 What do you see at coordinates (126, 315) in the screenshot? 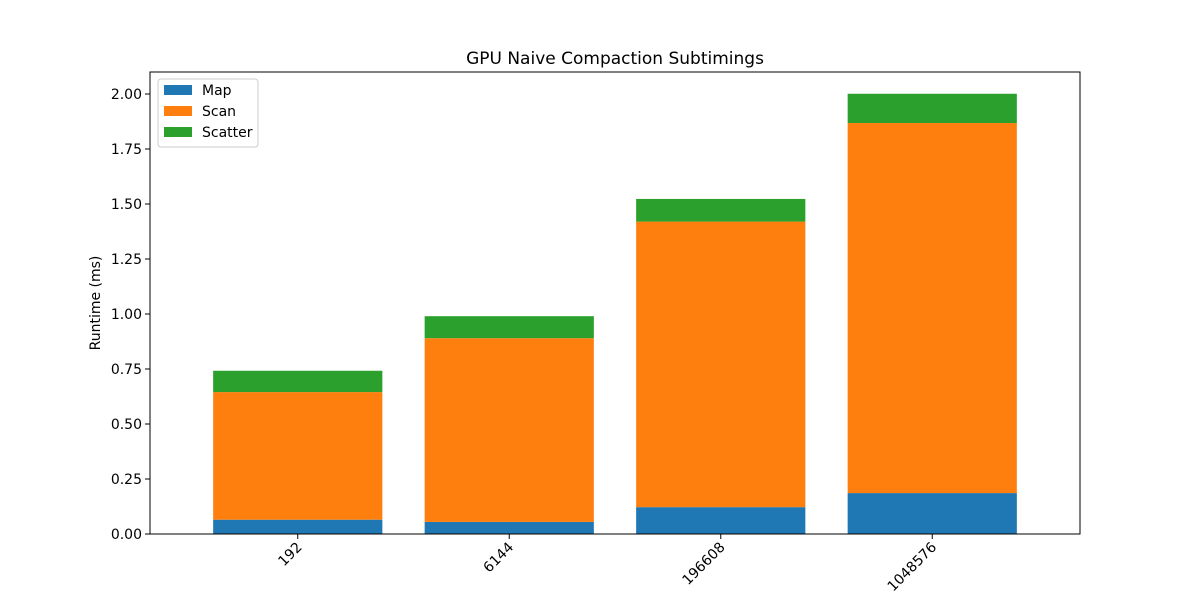
I see `y-tick-label: 1.00` at bounding box center [126, 315].